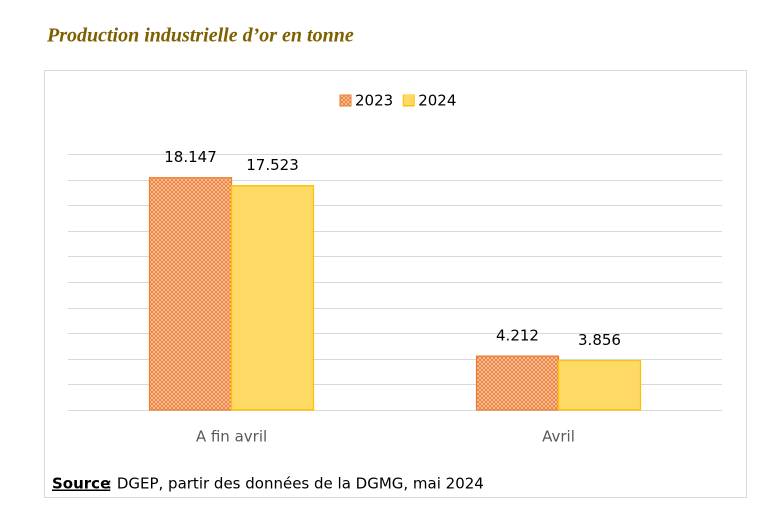 The width and height of the screenshot is (765, 510). Describe the element at coordinates (437, 101) in the screenshot. I see `legend-label: 2024` at that location.